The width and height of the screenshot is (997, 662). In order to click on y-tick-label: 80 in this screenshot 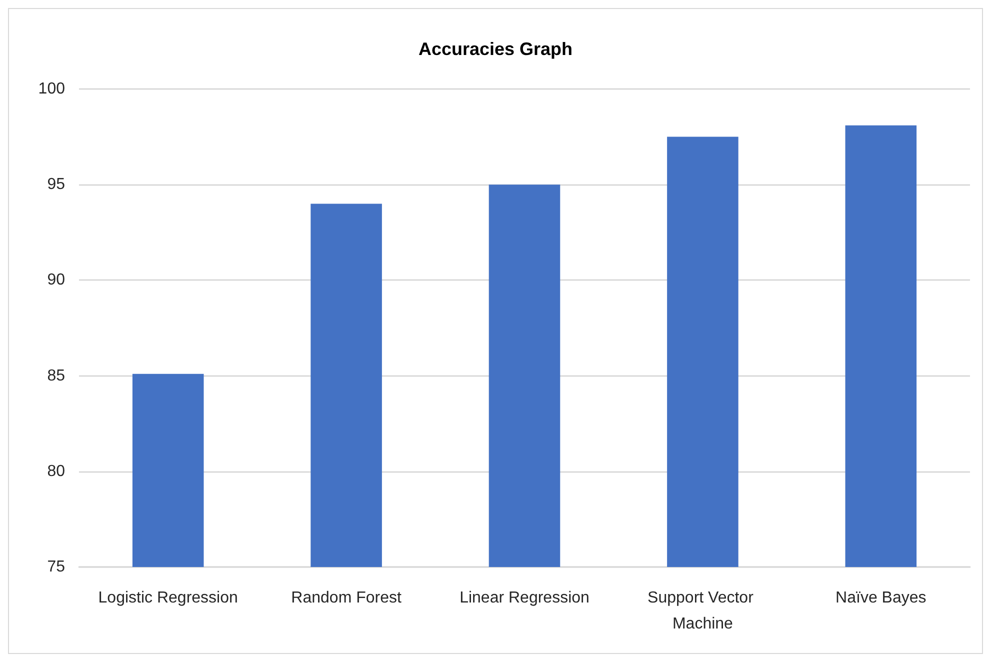, I will do `click(56, 471)`.